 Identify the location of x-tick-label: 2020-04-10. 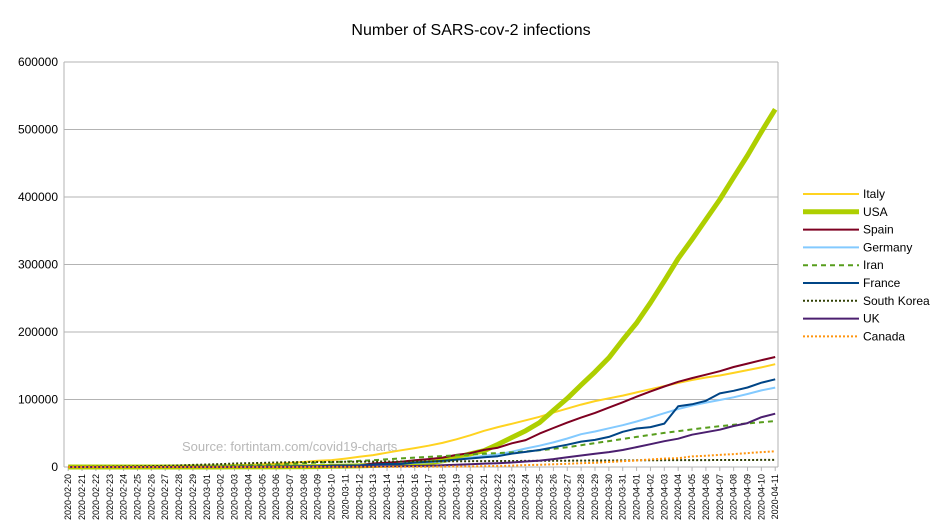
(761, 497).